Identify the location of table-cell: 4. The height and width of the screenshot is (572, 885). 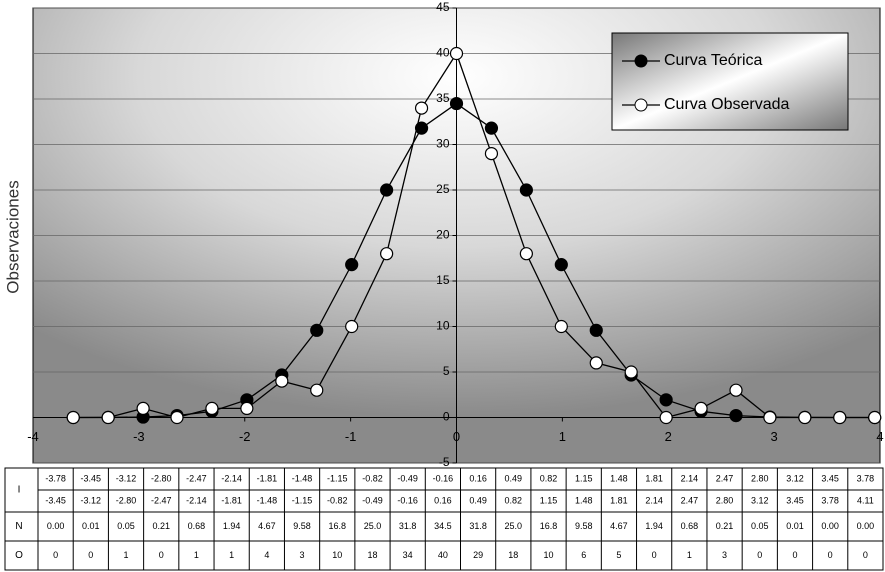
(266, 555).